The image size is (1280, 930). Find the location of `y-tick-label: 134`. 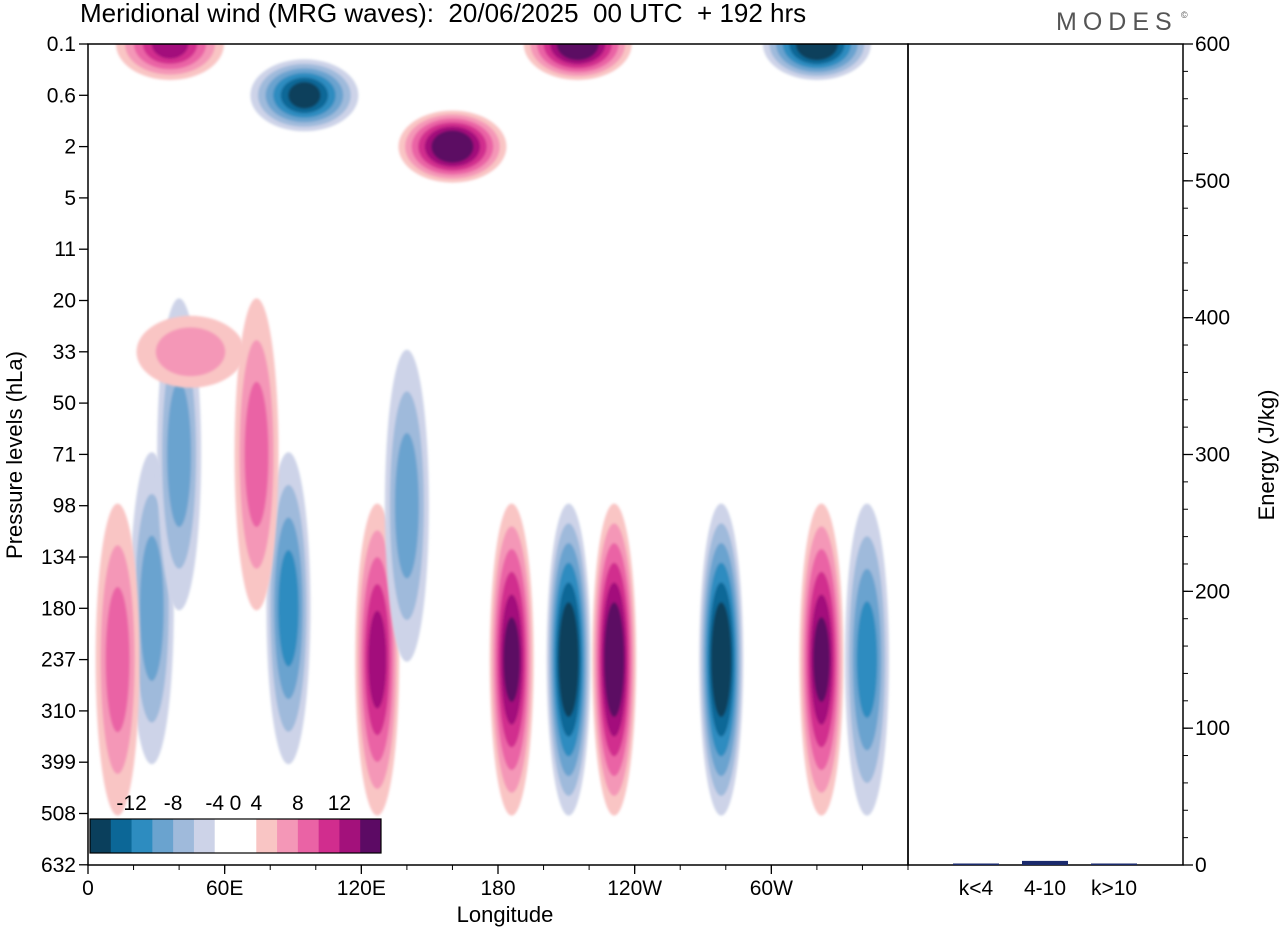

y-tick-label: 134 is located at coordinates (58, 557).